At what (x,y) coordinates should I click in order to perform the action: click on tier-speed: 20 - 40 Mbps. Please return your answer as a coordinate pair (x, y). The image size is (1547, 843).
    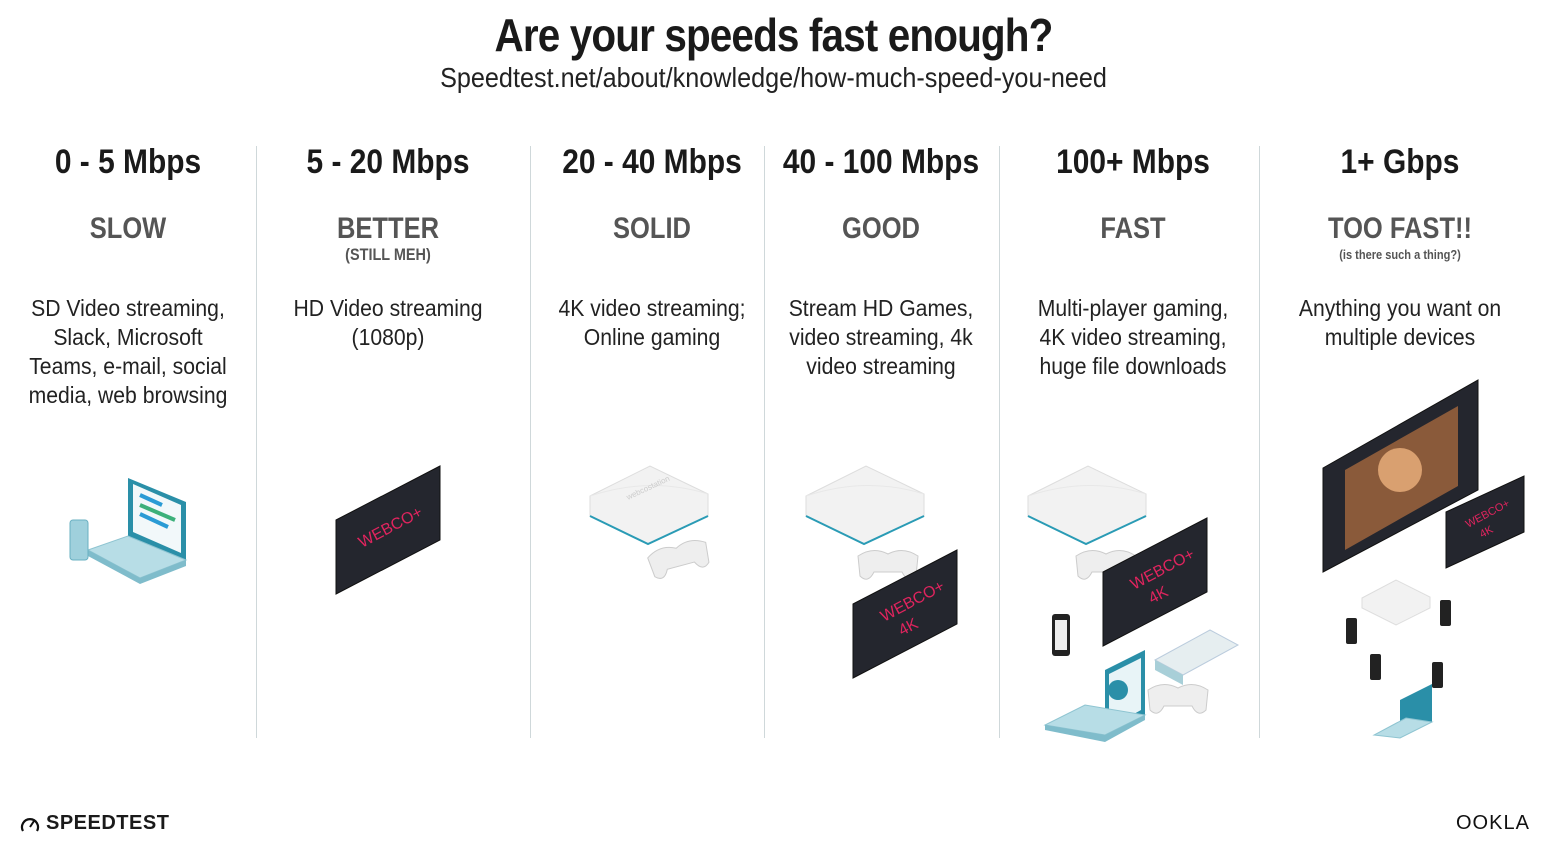
    Looking at the image, I should click on (652, 162).